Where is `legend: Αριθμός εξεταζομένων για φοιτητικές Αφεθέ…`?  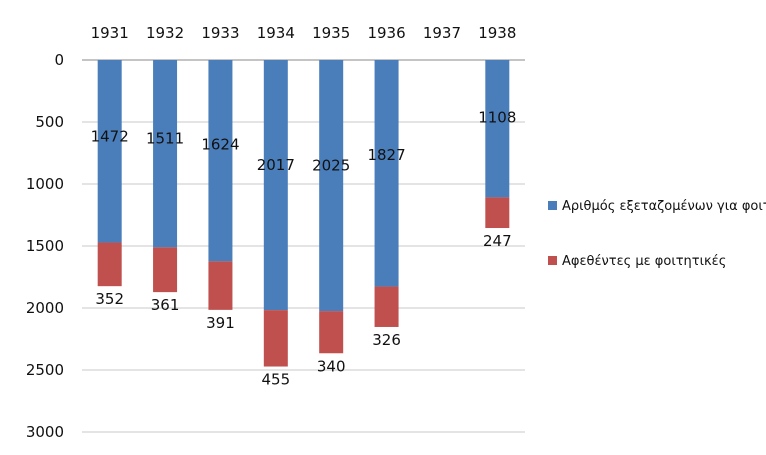
legend: Αριθμός εξεταζομένων για φοιτητικές Αφεθέ… is located at coordinates (657, 234).